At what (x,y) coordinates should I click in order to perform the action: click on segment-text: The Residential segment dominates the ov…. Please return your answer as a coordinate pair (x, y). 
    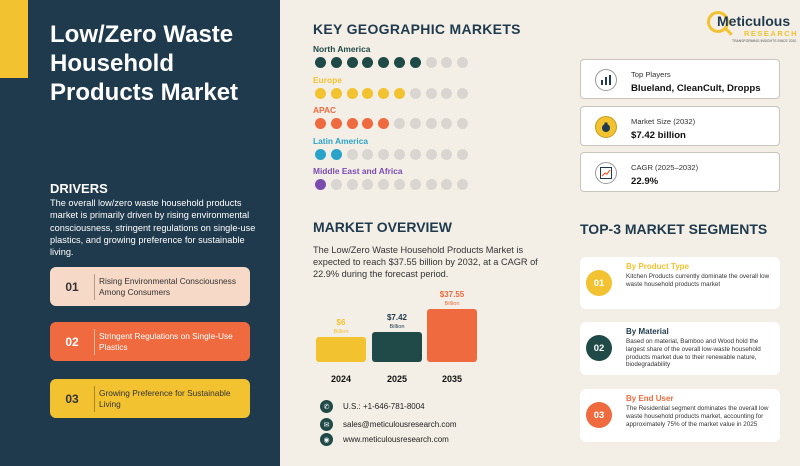
    Looking at the image, I should click on (697, 416).